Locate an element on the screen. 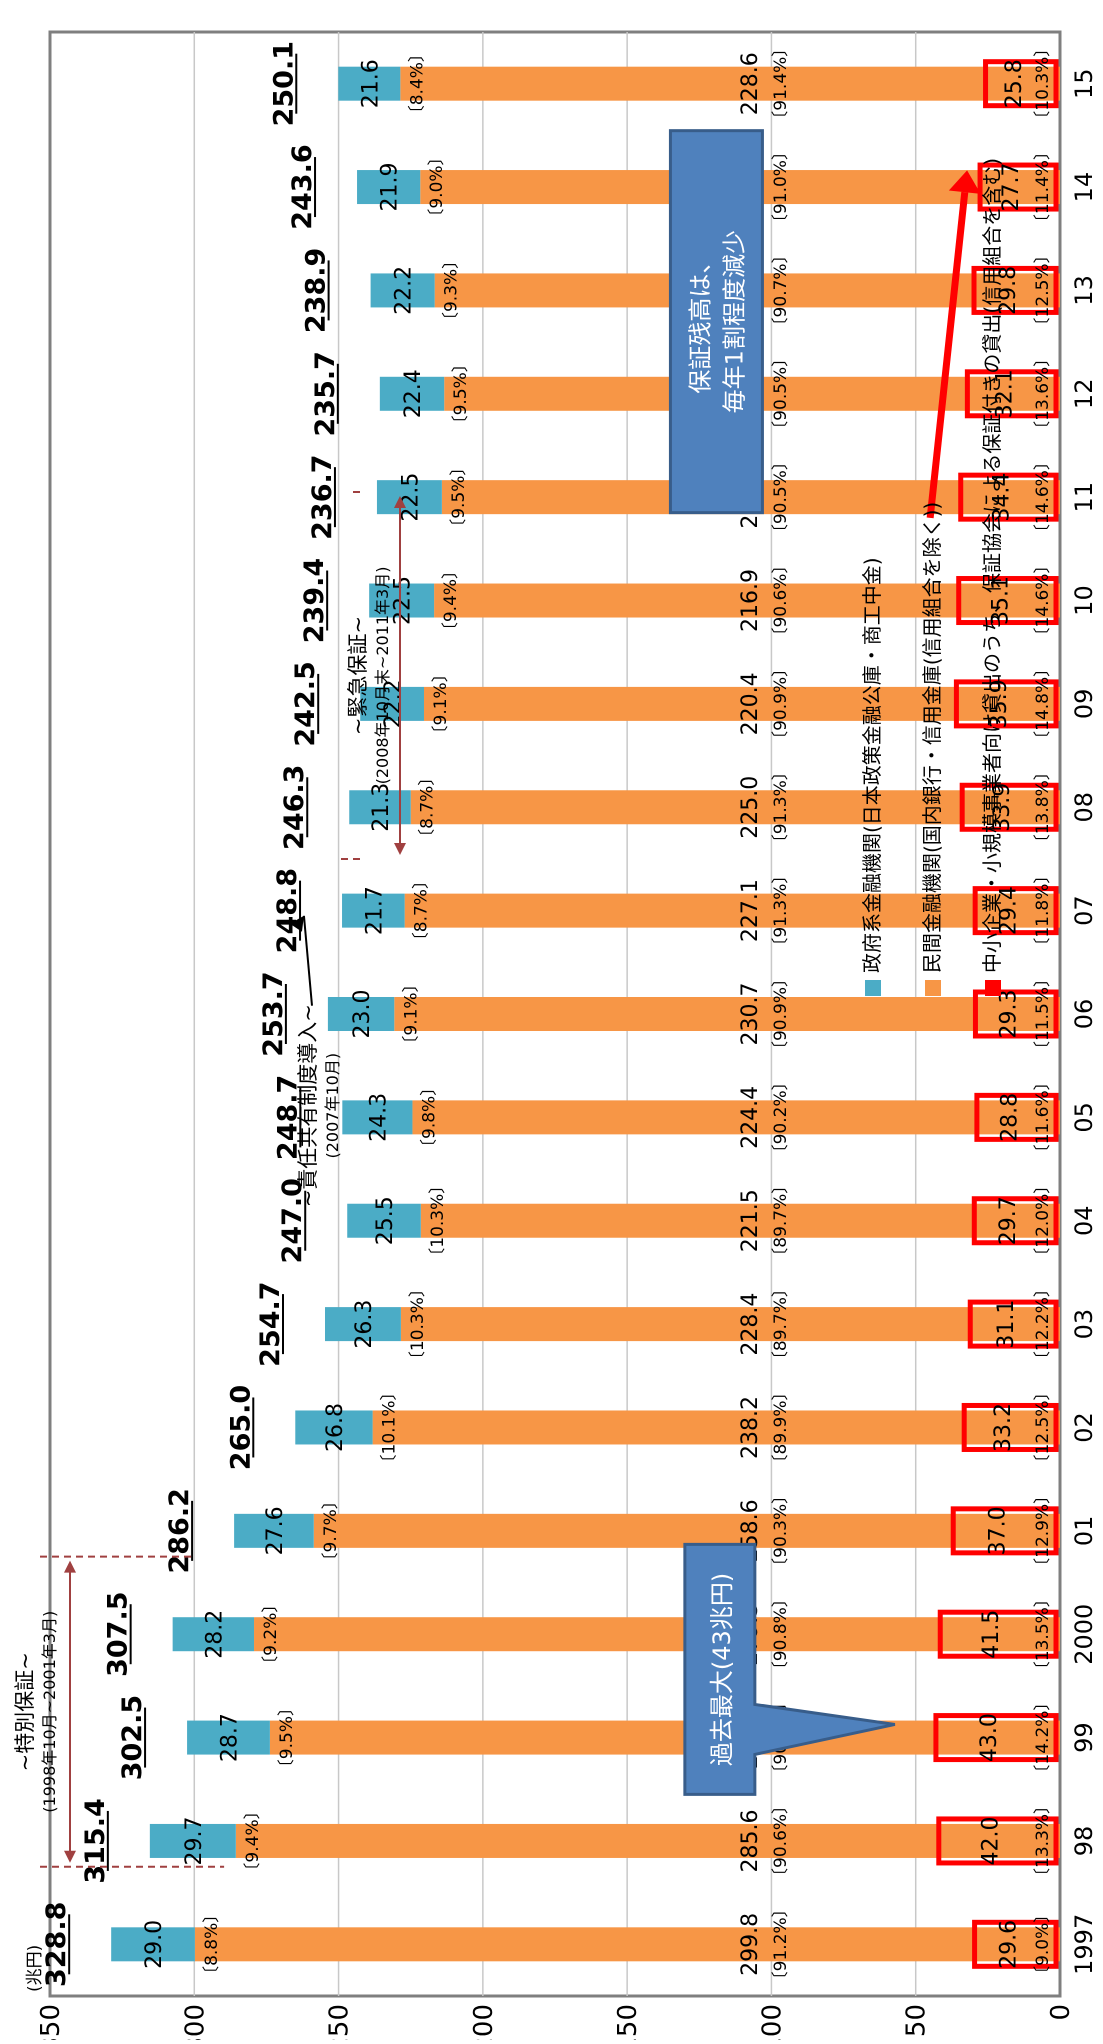 This screenshot has width=1103, height=2044. y-tick-label: 250 is located at coordinates (340, 2022).